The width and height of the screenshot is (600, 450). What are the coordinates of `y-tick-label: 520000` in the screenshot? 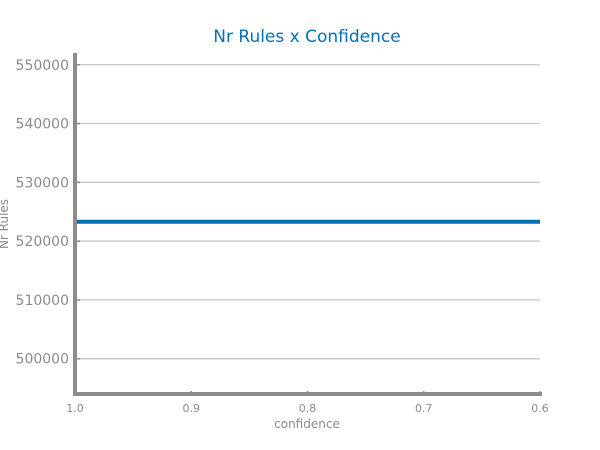 It's located at (42, 242).